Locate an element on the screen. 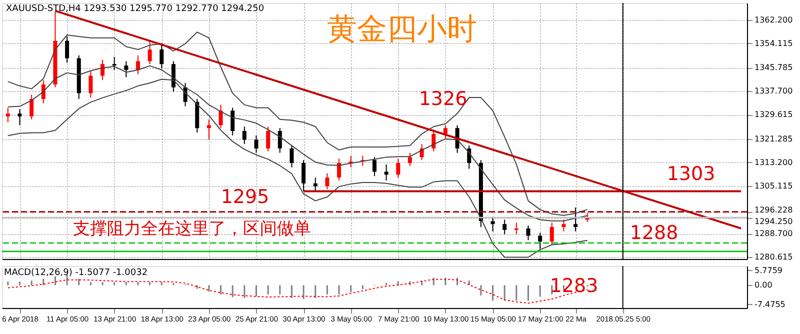 The image size is (800, 334). annotation: 1283 is located at coordinates (574, 286).